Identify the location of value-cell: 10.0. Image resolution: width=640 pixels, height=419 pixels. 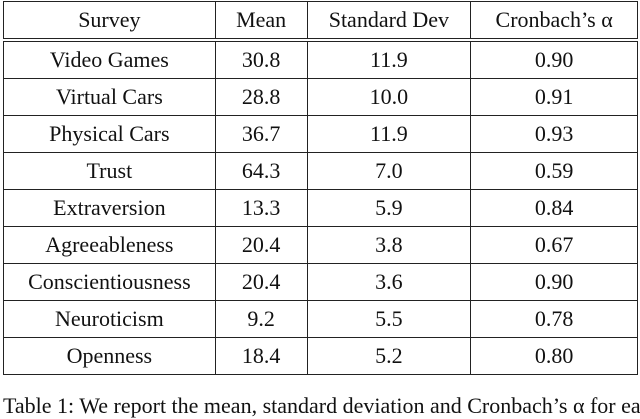
(389, 97).